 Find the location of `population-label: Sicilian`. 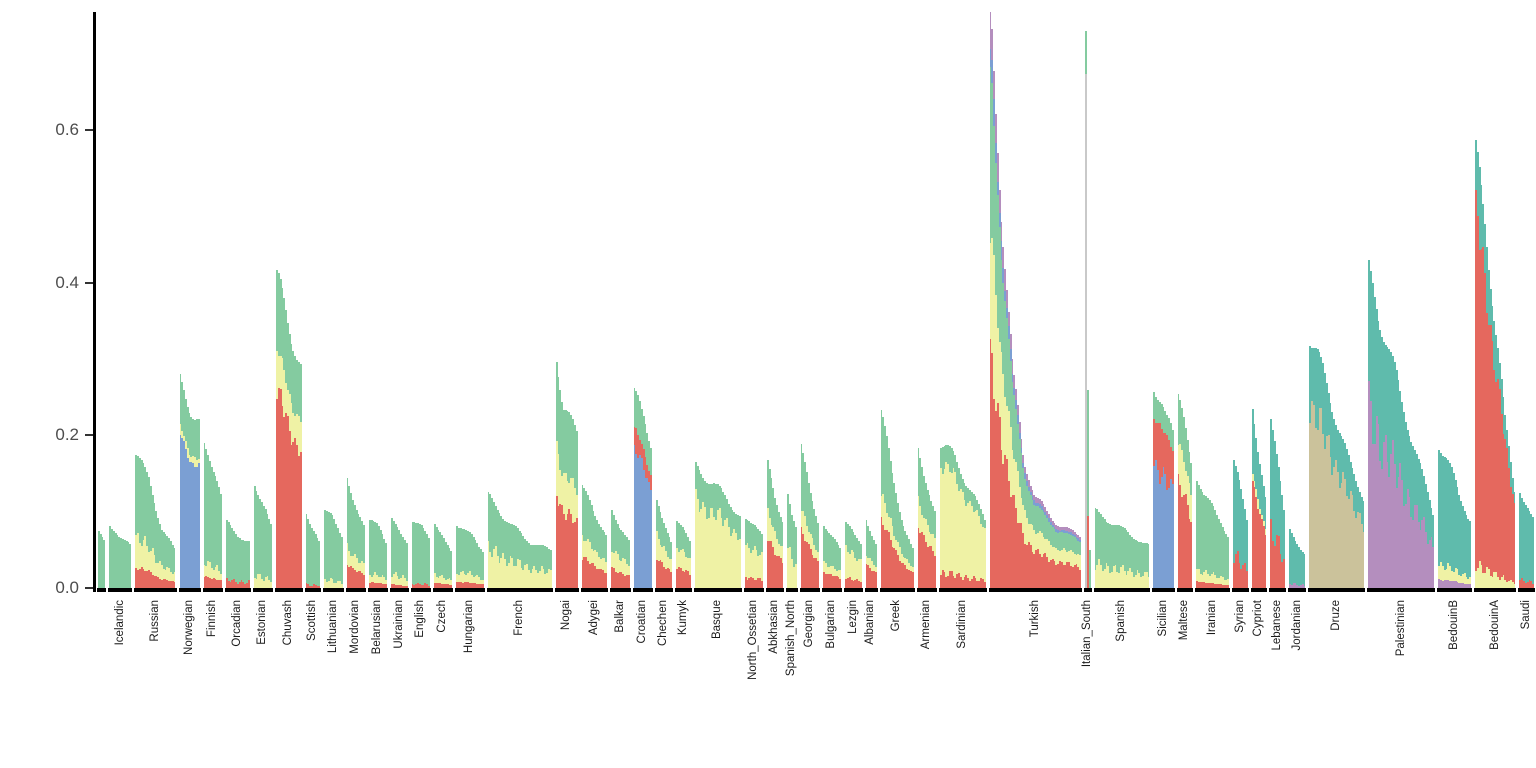

population-label: Sicilian is located at coordinates (1162, 618).